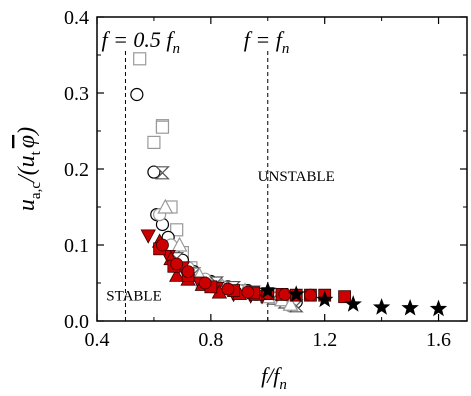  Describe the element at coordinates (210, 340) in the screenshot. I see `x-tick-label: 0.8` at that location.